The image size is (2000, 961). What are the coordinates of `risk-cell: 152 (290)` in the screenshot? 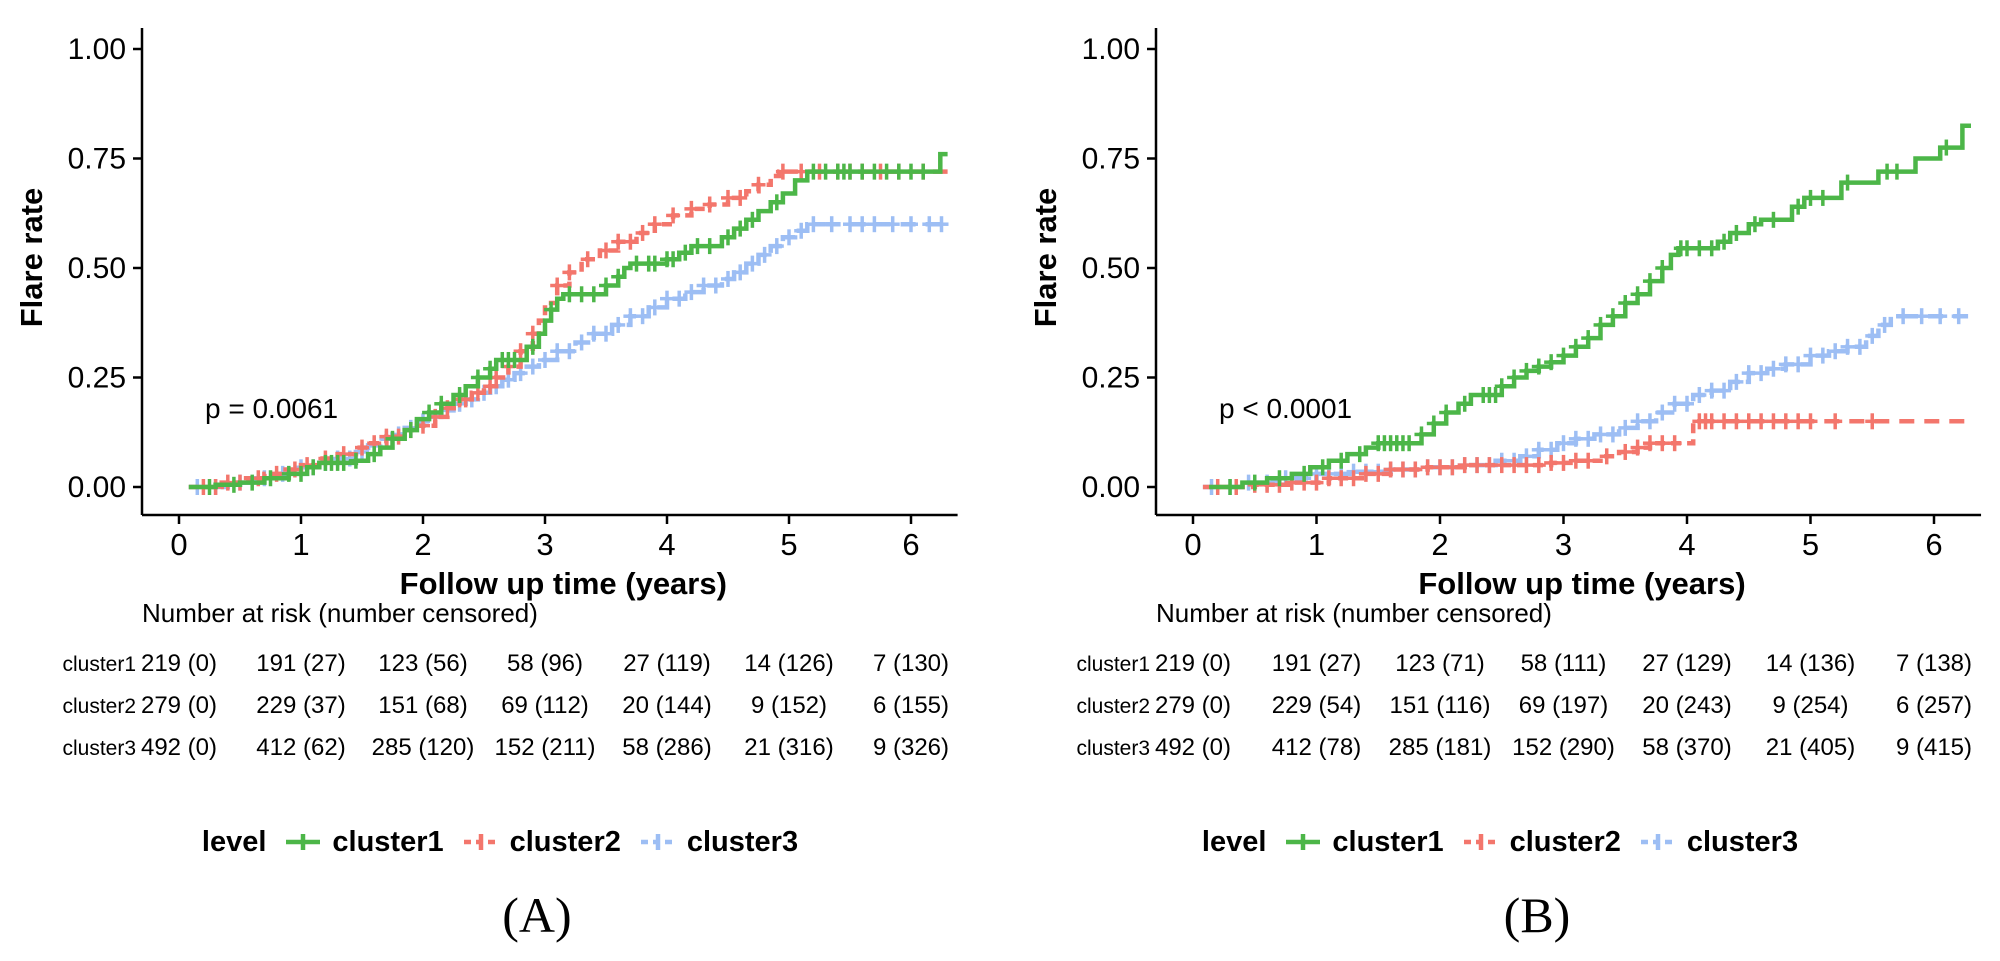 It's located at (1563, 747).